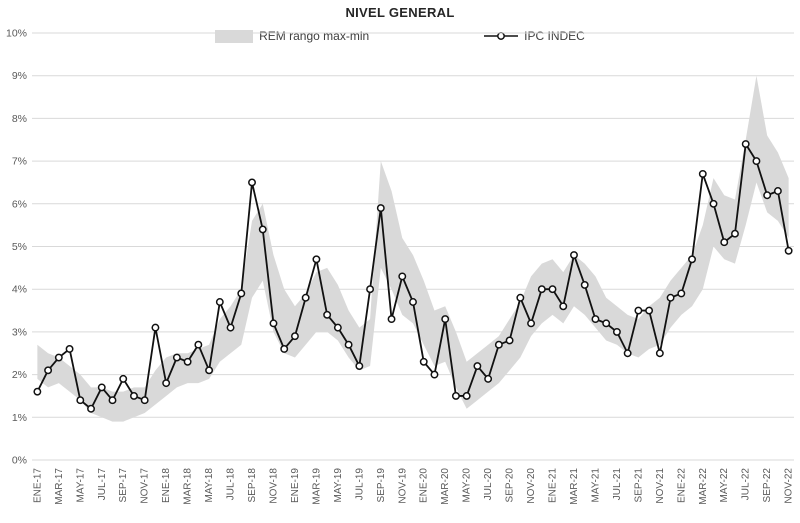  What do you see at coordinates (19, 375) in the screenshot?
I see `y-axis-label: 2%` at bounding box center [19, 375].